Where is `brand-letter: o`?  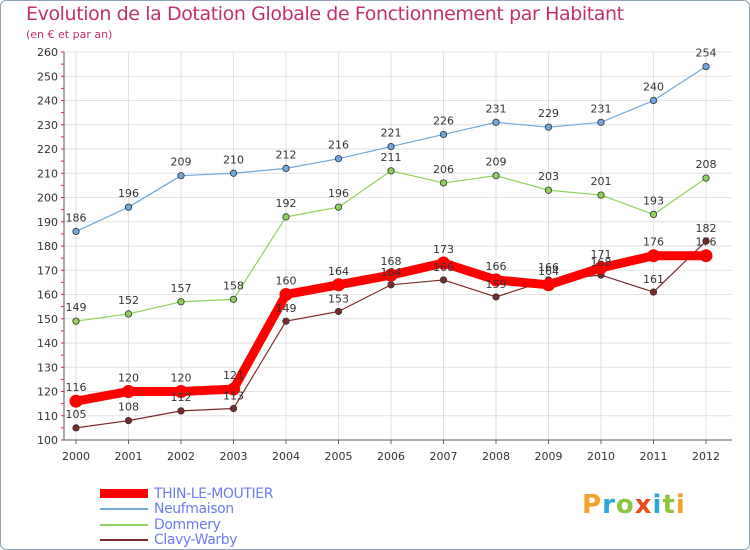 brand-letter: o is located at coordinates (625, 505).